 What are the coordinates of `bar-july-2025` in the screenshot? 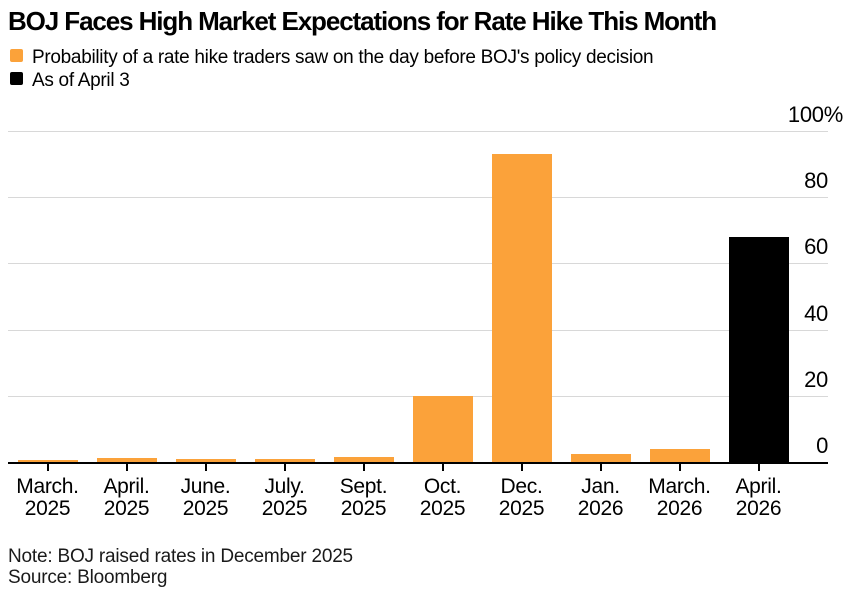 It's located at (284, 460).